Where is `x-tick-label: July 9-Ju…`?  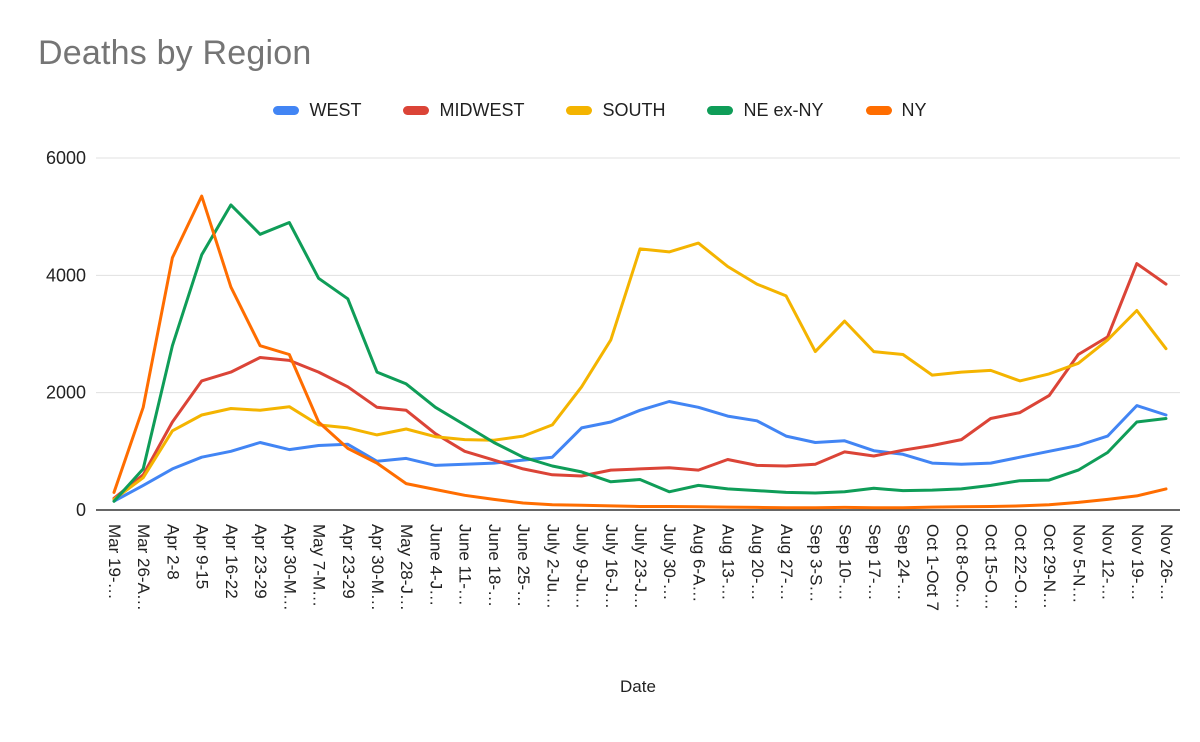
x-tick-label: July 9-Ju… is located at coordinates (582, 566).